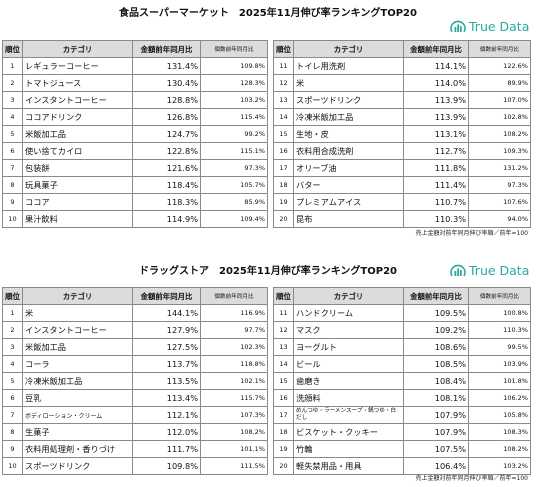 This screenshot has width=536, height=487. Describe the element at coordinates (166, 117) in the screenshot. I see `amount-cell: 126.8%` at that location.